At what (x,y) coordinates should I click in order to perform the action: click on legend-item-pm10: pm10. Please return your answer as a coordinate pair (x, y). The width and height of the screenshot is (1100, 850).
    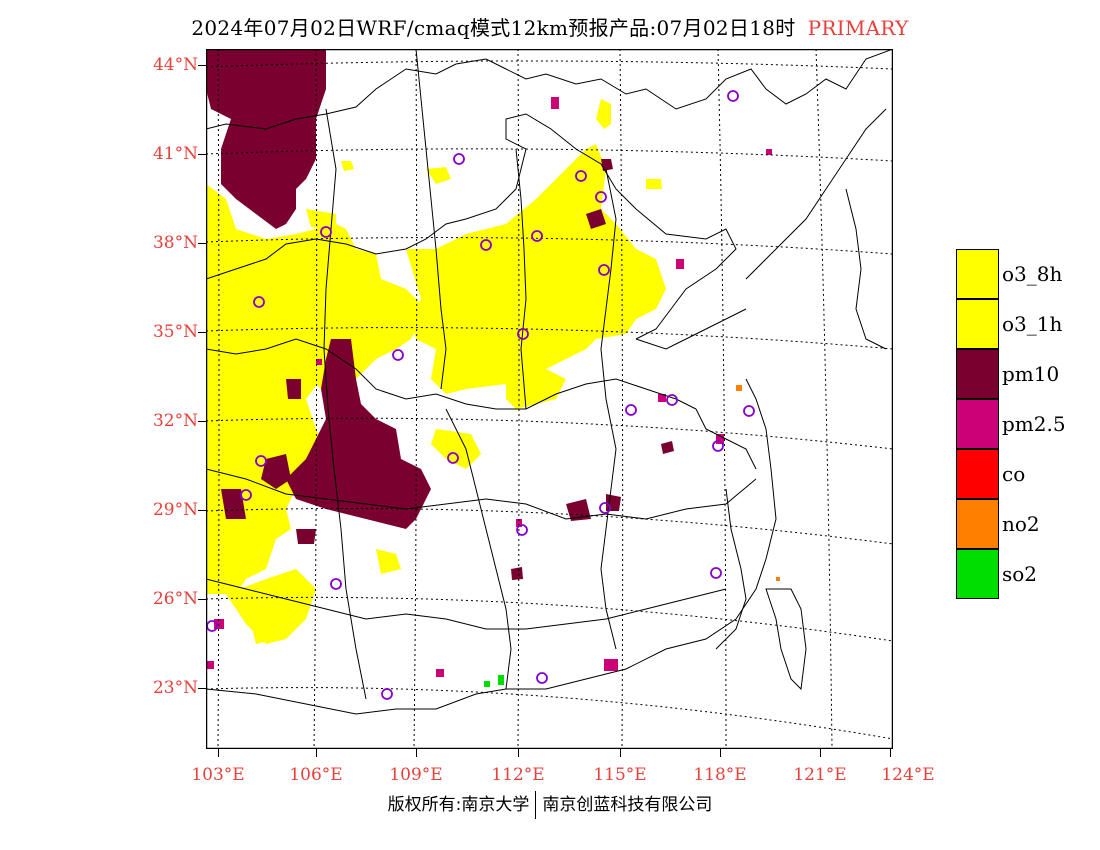
    Looking at the image, I should click on (1028, 374).